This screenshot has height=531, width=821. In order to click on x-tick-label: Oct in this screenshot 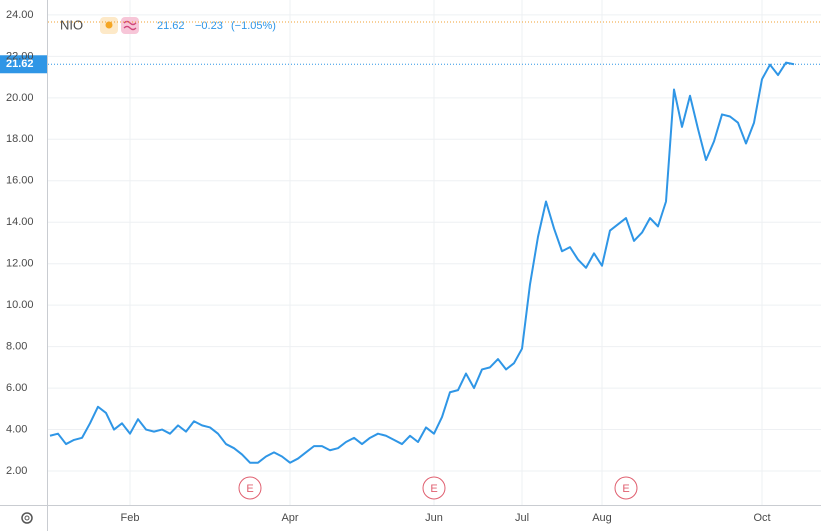, I will do `click(761, 518)`.